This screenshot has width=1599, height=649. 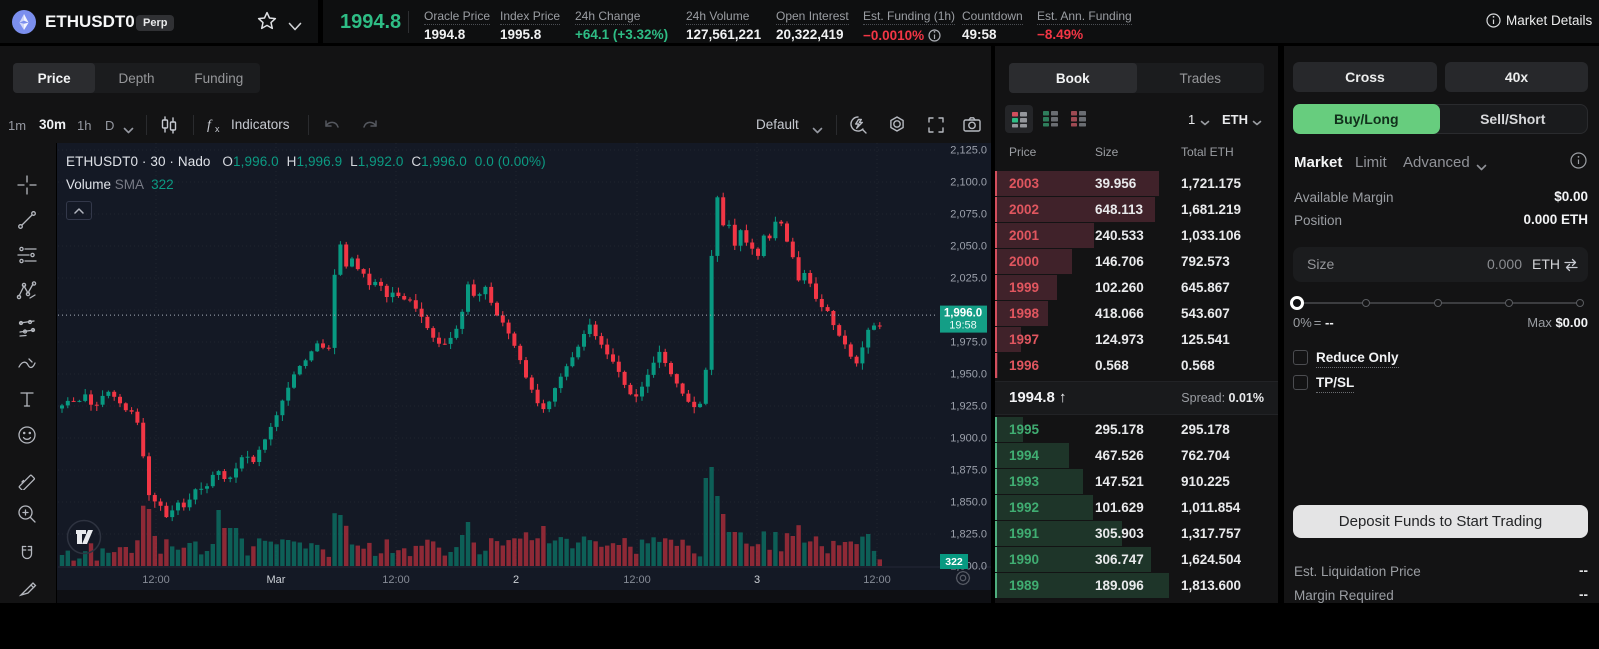 What do you see at coordinates (968, 535) in the screenshot?
I see `svg-text: 1,825.0` at bounding box center [968, 535].